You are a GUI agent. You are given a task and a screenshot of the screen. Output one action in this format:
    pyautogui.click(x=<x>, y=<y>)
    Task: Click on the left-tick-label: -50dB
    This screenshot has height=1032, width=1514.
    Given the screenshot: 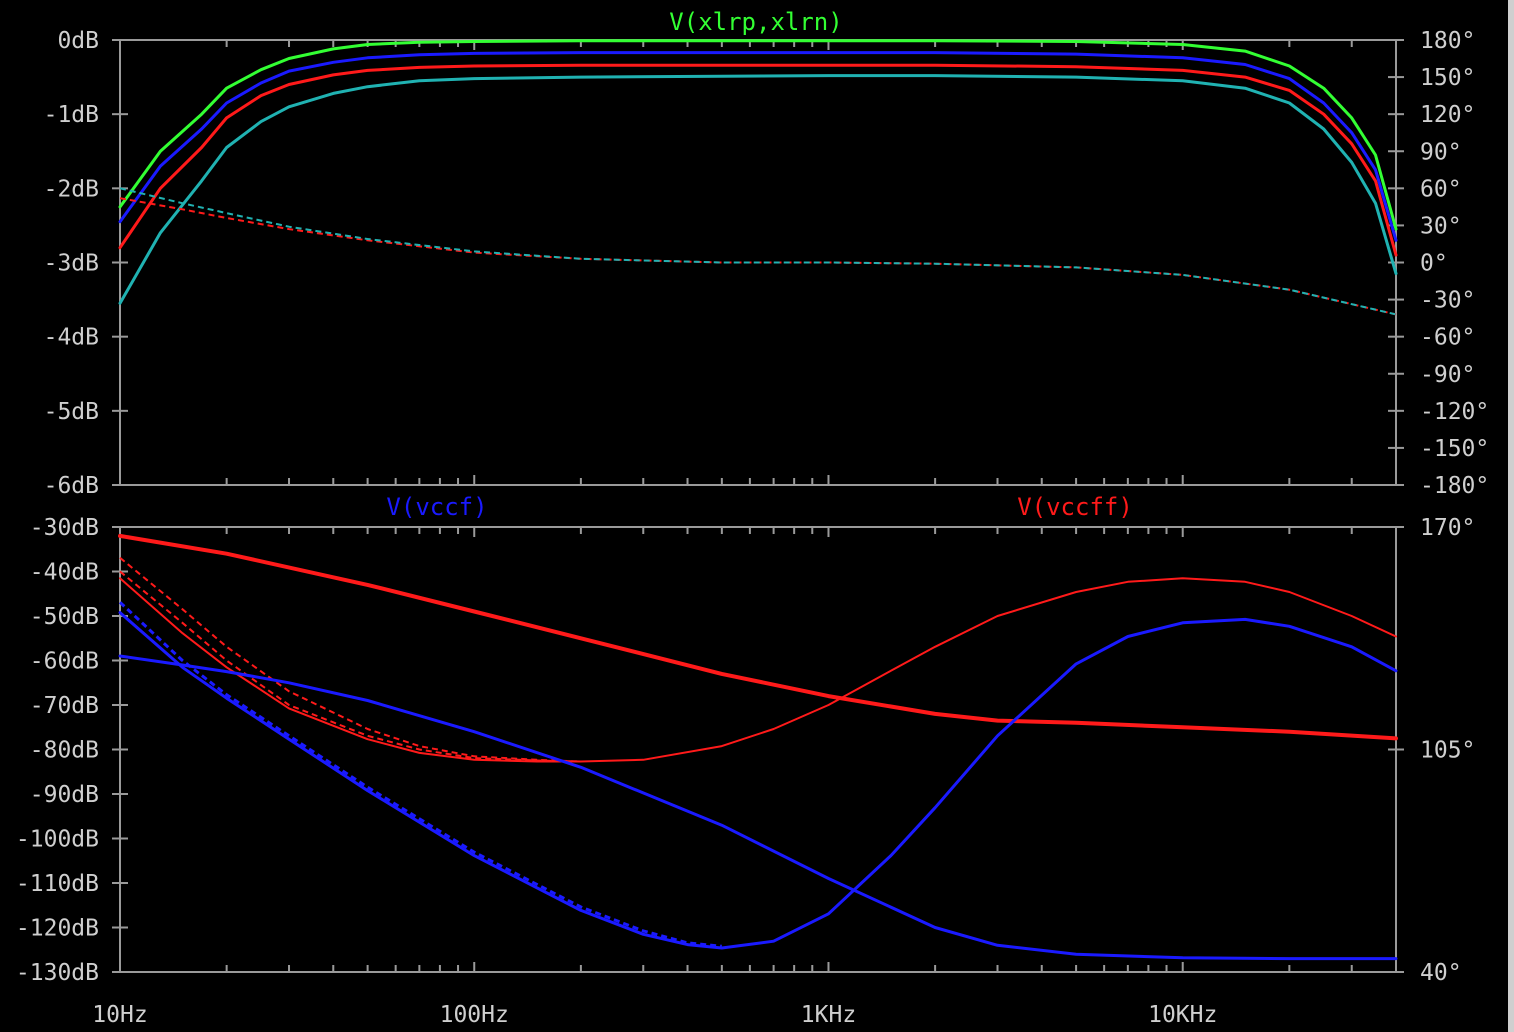 What is the action you would take?
    pyautogui.click(x=64, y=617)
    